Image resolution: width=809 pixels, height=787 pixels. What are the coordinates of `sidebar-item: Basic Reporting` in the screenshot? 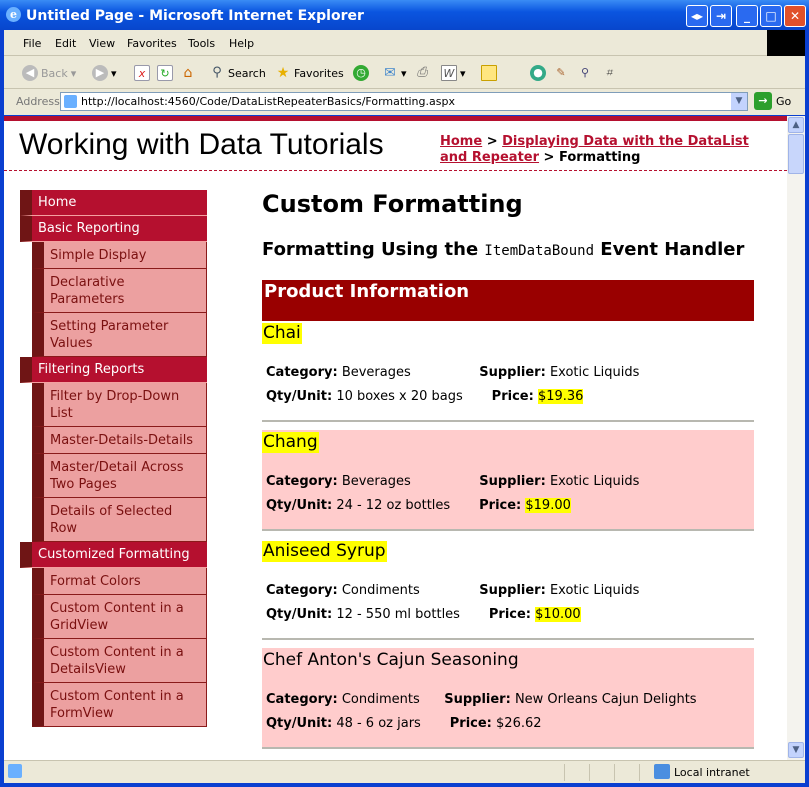 It's located at (113, 229).